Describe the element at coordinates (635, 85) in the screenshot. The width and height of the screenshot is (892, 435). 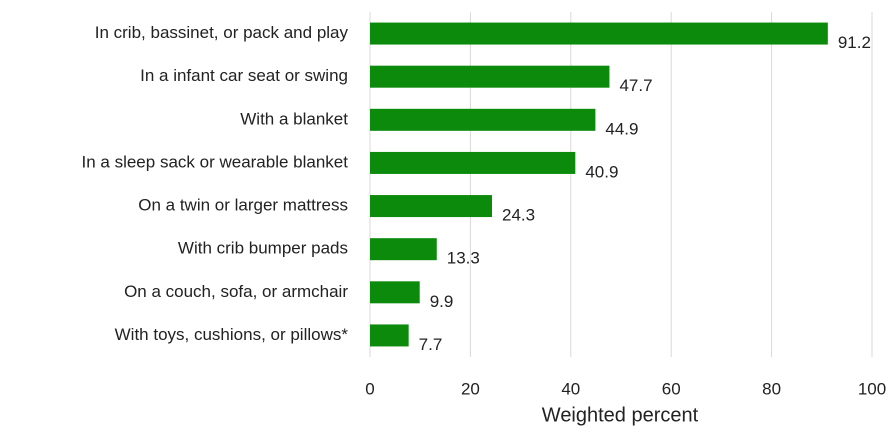
I see `data-label: 47.7` at that location.